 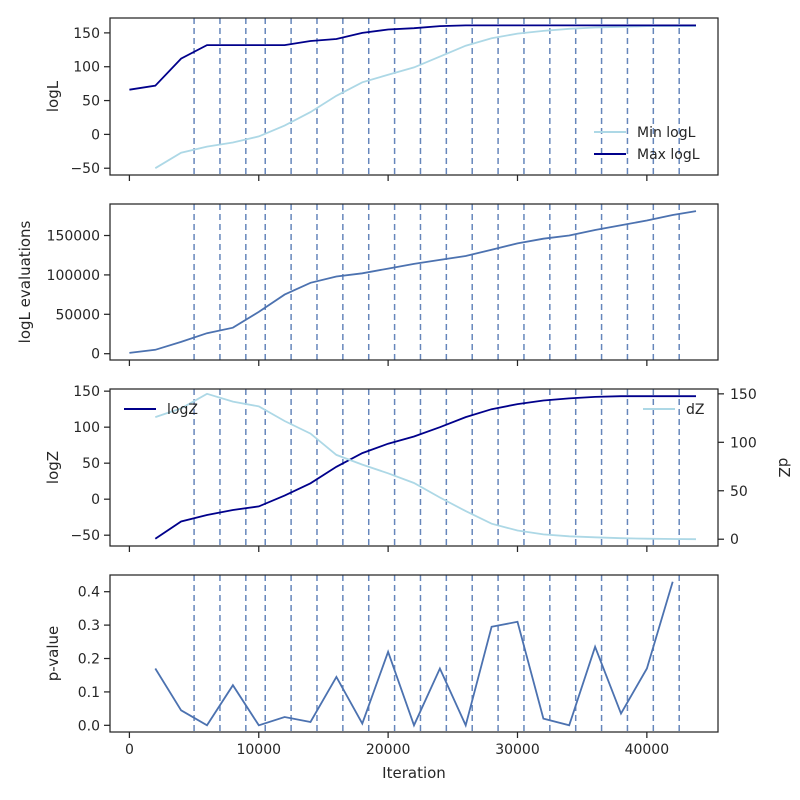 What do you see at coordinates (53, 654) in the screenshot?
I see `y-axis-label: p-value` at bounding box center [53, 654].